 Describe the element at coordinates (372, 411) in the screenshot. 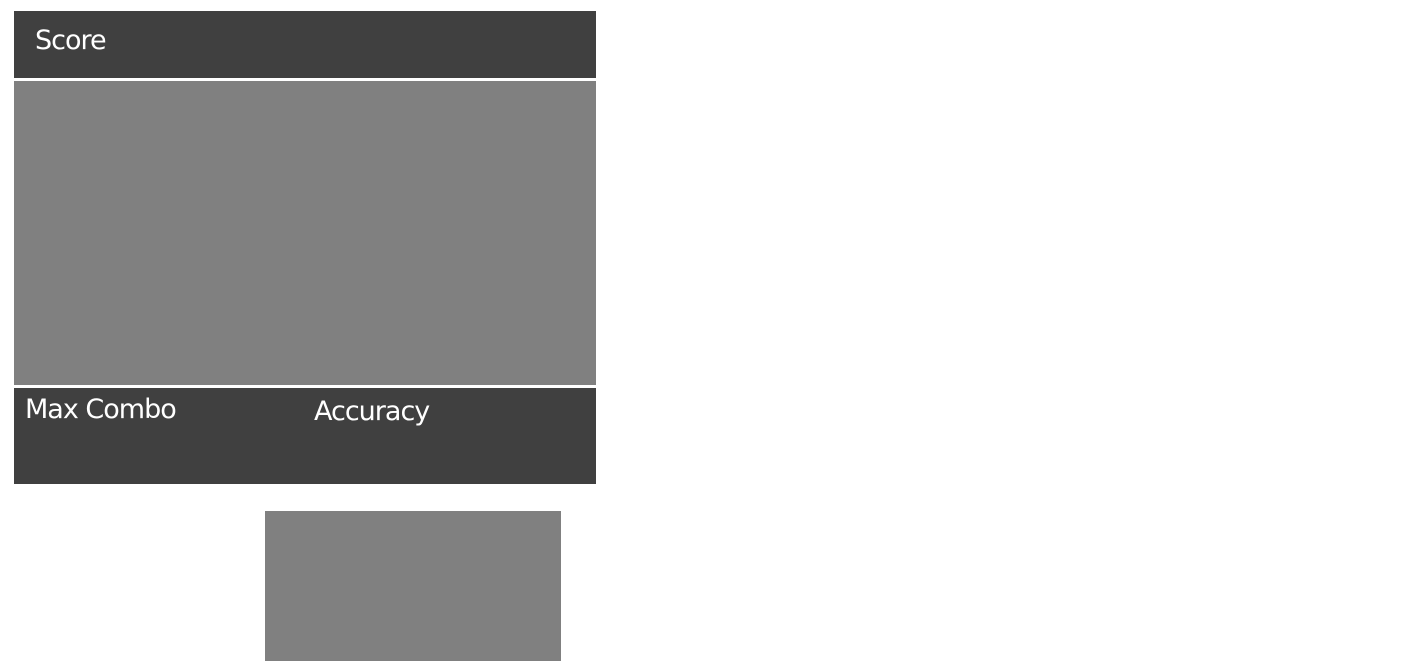

I see `accuracy-label: Accuracy` at that location.